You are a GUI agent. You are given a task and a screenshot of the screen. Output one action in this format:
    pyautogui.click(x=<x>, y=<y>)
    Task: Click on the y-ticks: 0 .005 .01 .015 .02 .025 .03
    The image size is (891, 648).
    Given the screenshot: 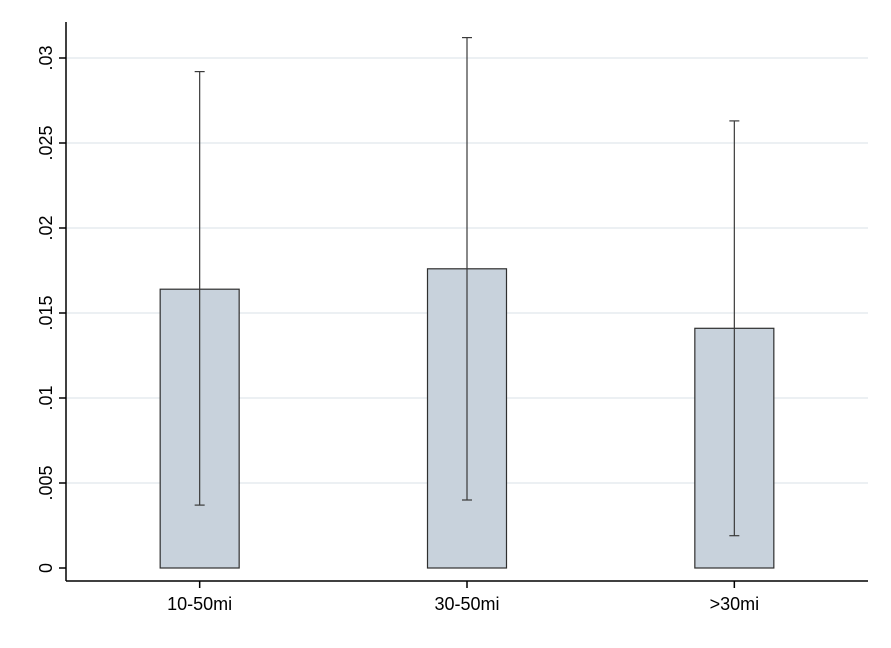 What is the action you would take?
    pyautogui.click(x=51, y=309)
    